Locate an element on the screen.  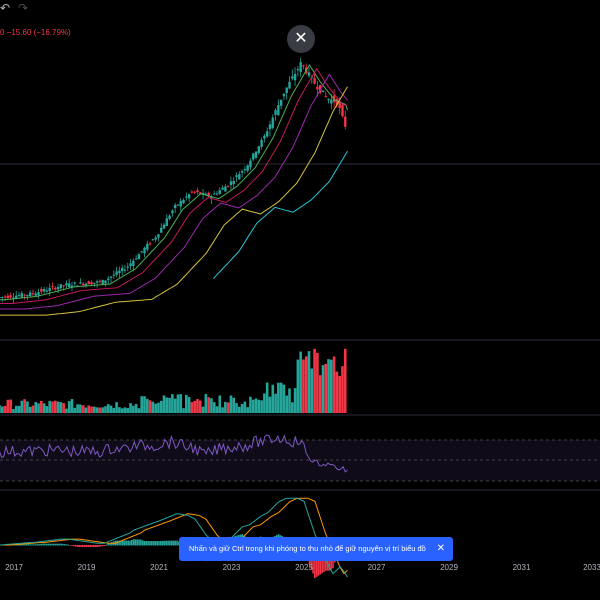
macd-line is located at coordinates (174, 537).